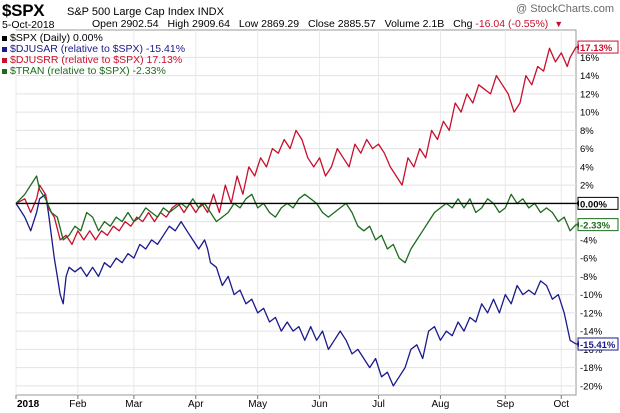  Describe the element at coordinates (280, 24) in the screenshot. I see `low-value: 2869.29` at that location.